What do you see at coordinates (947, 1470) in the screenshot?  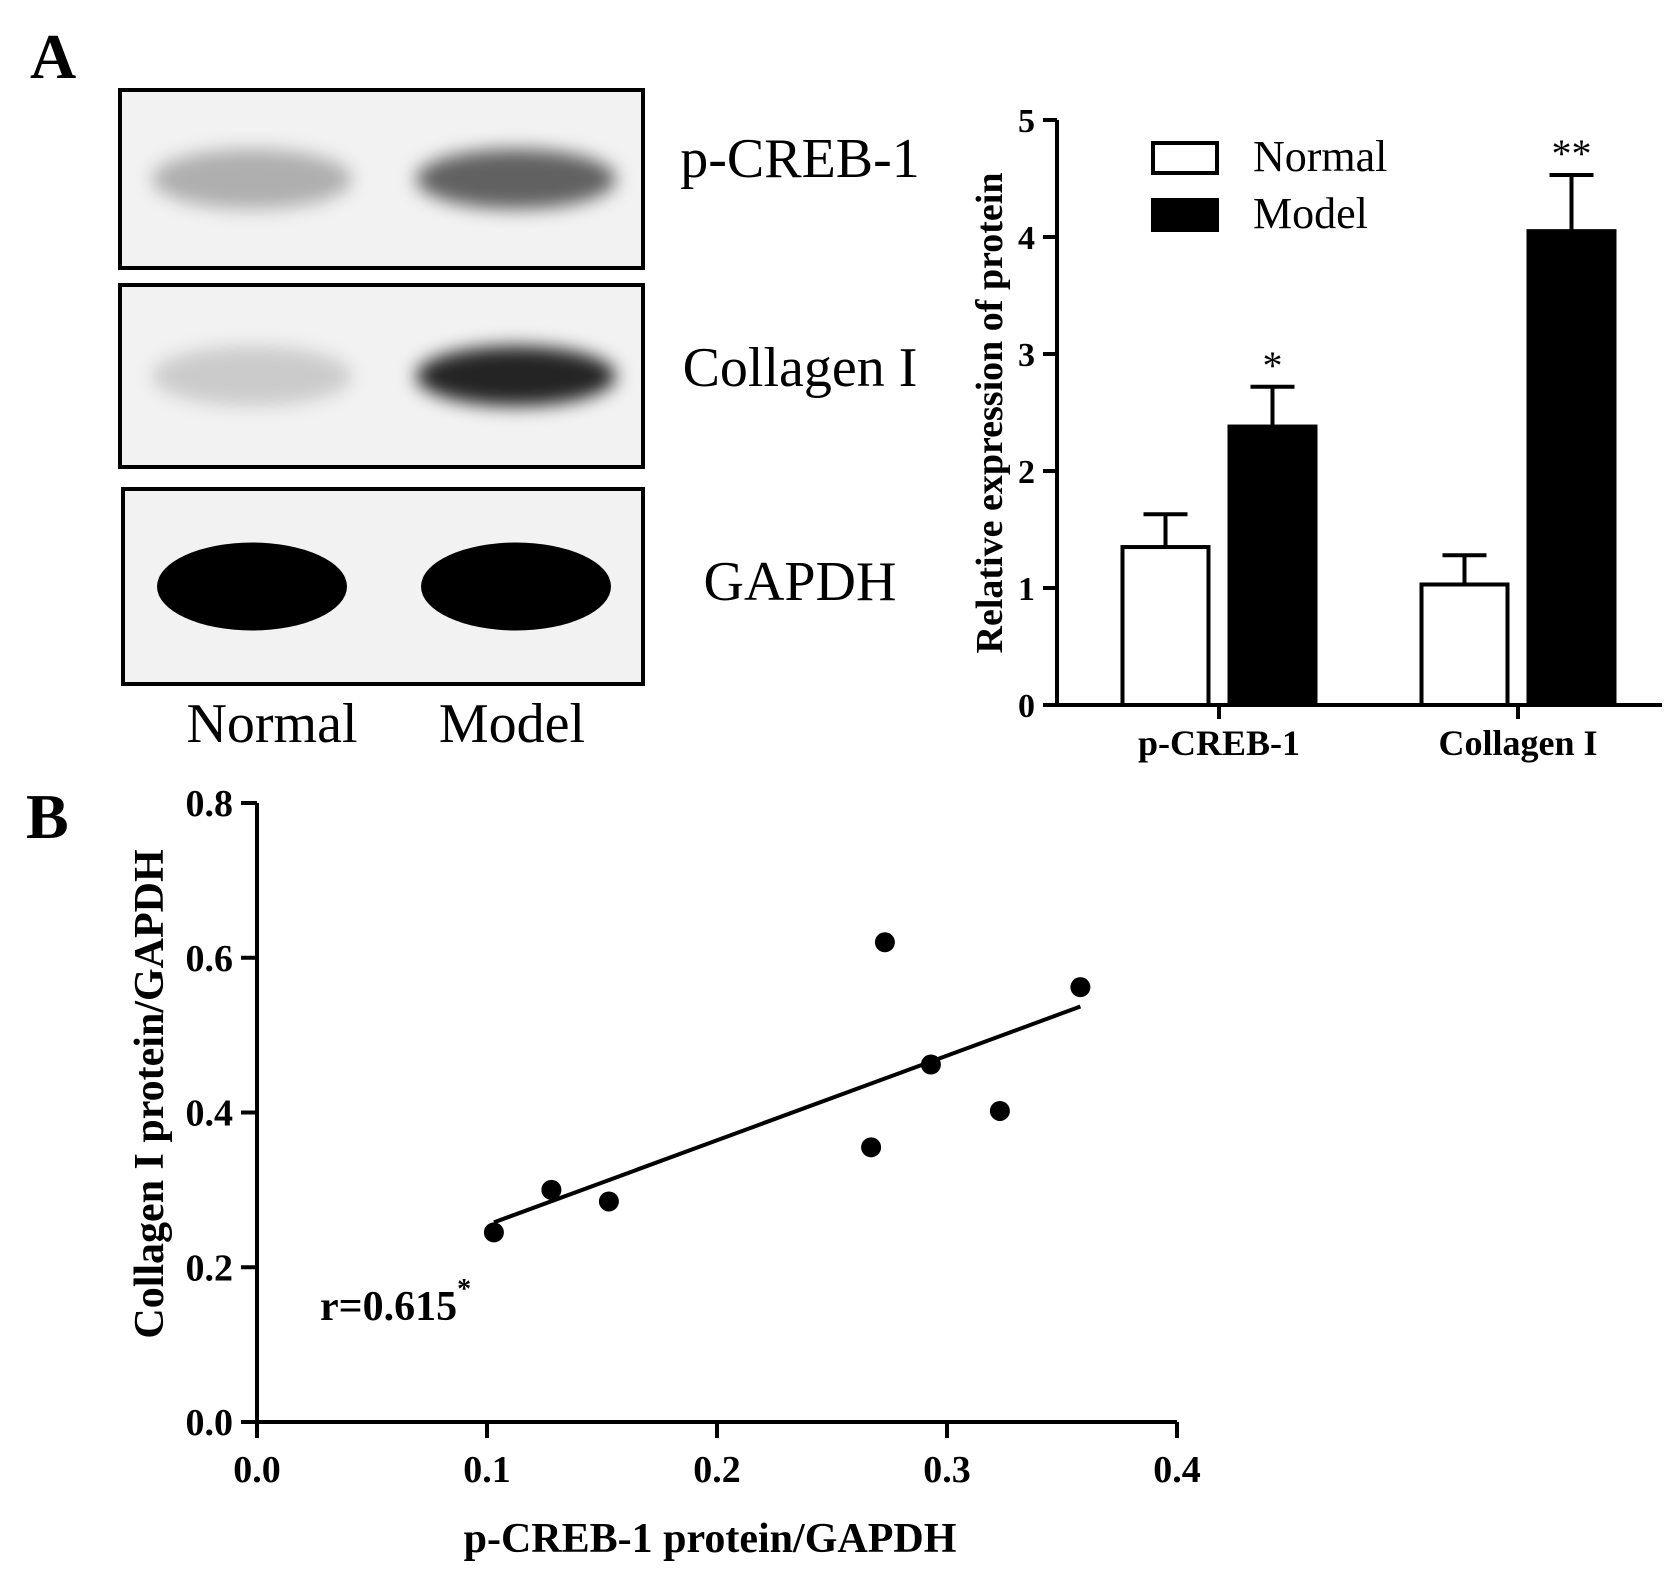 I see `x-tick-label: 0.3` at bounding box center [947, 1470].